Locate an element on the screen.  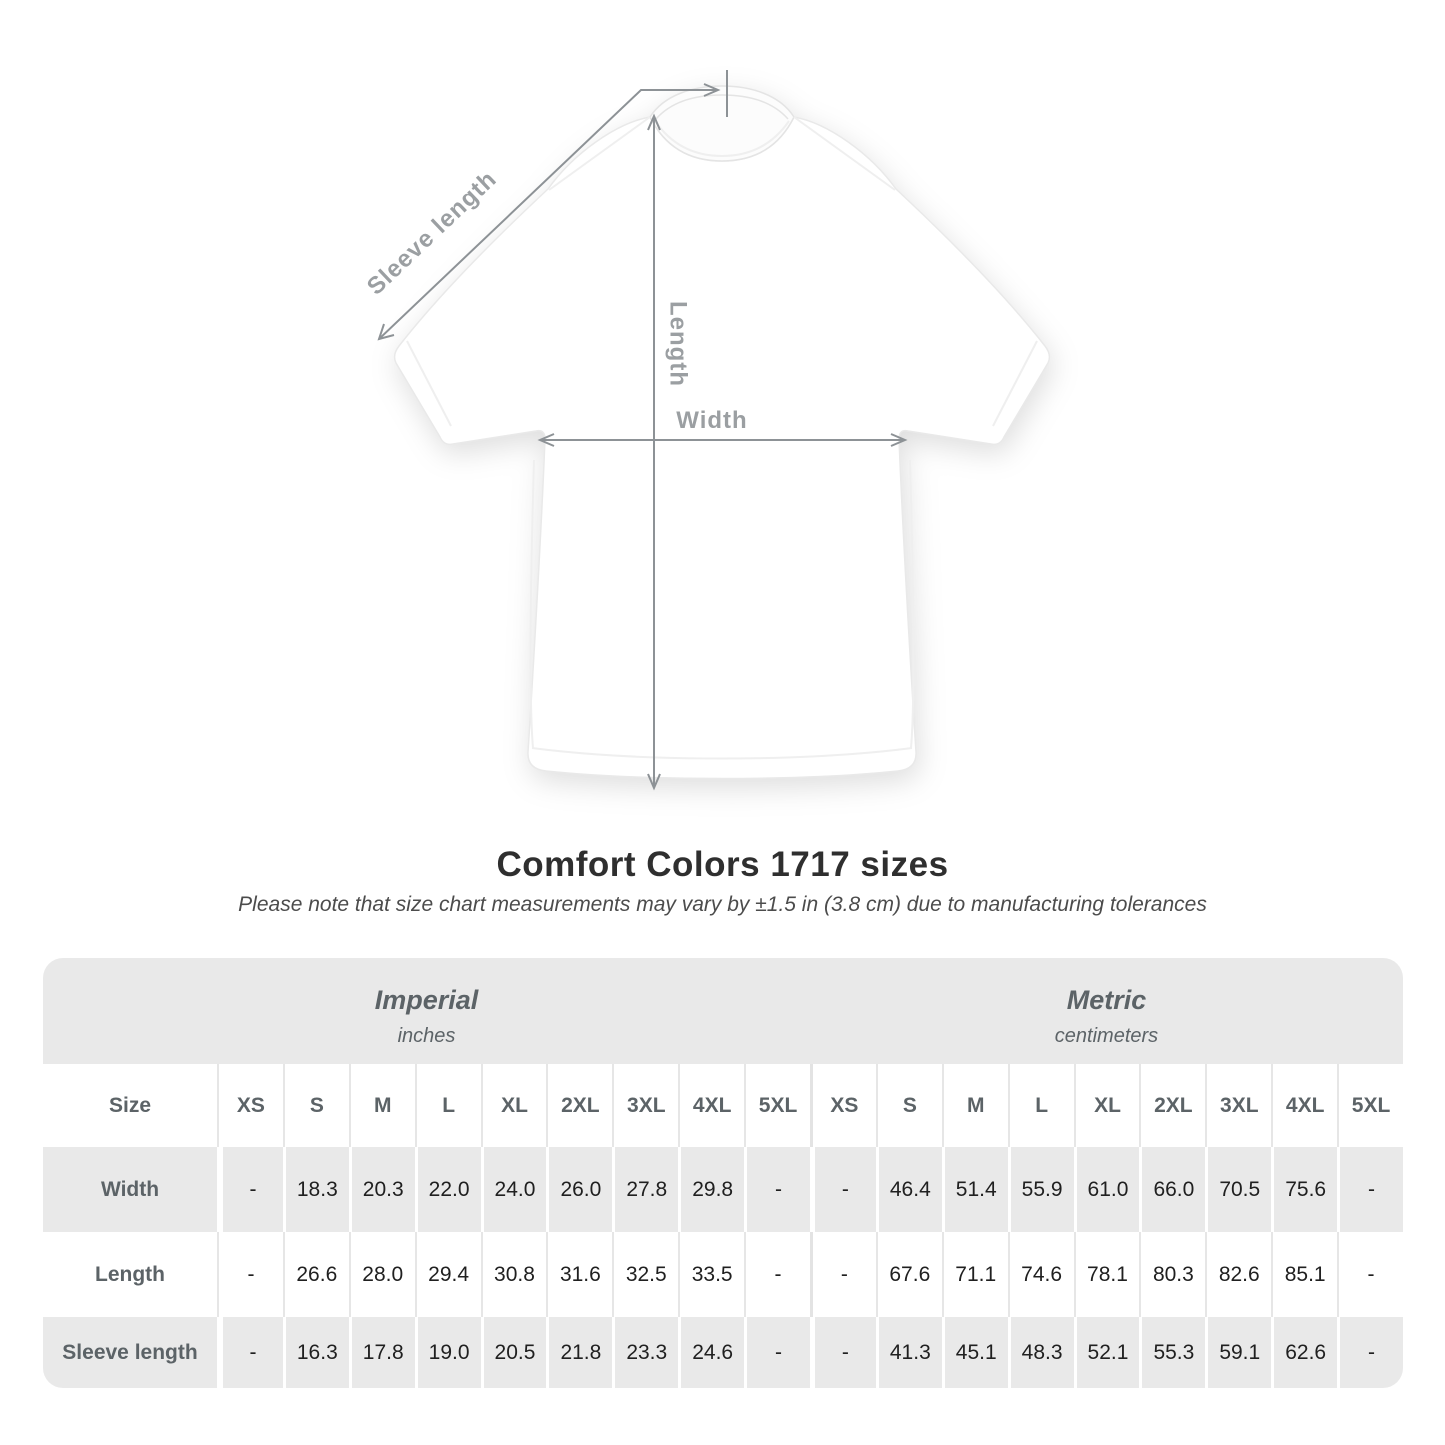
cell-width-metric-xl: 61.0 is located at coordinates (1106, 1189).